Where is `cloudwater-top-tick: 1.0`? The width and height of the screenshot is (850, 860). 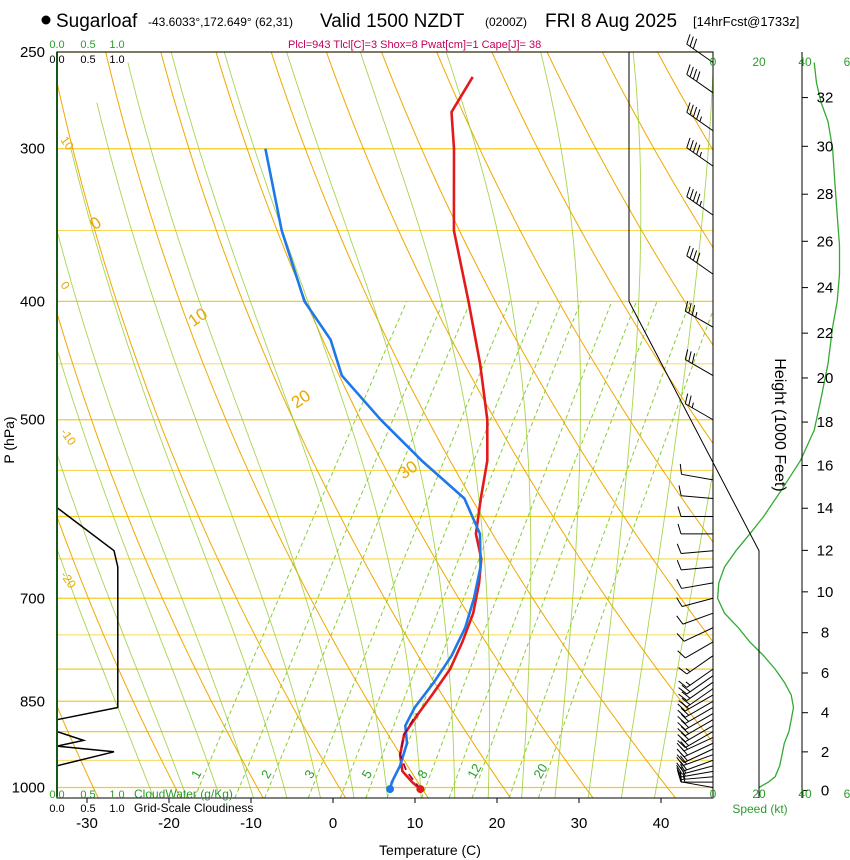
cloudwater-top-tick: 1.0 is located at coordinates (116, 45).